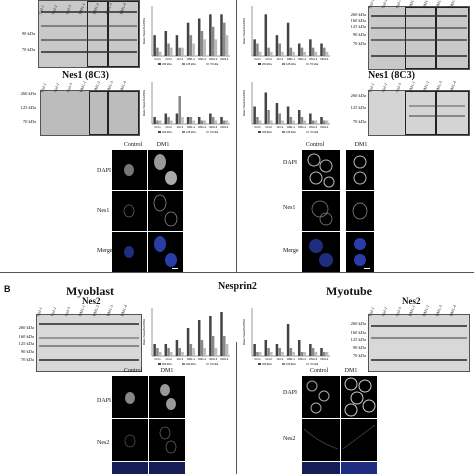  I want to click on col-label-dm1: DM1, so click(163, 145).